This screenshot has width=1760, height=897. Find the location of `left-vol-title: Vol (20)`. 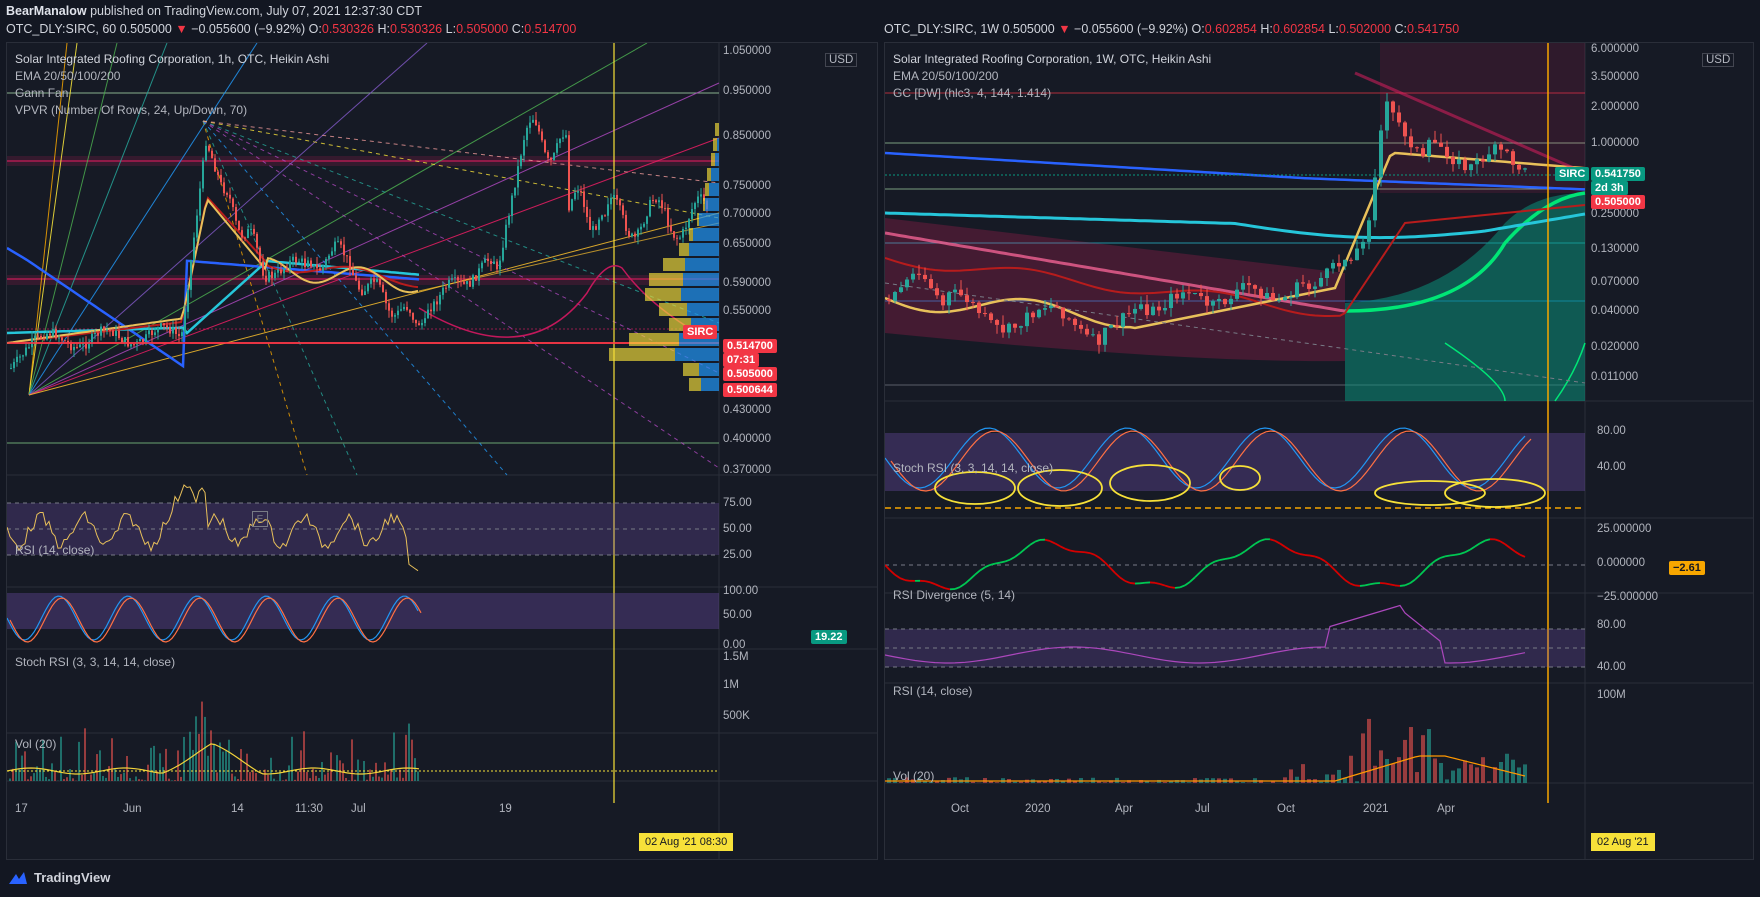

left-vol-title: Vol (20) is located at coordinates (36, 744).